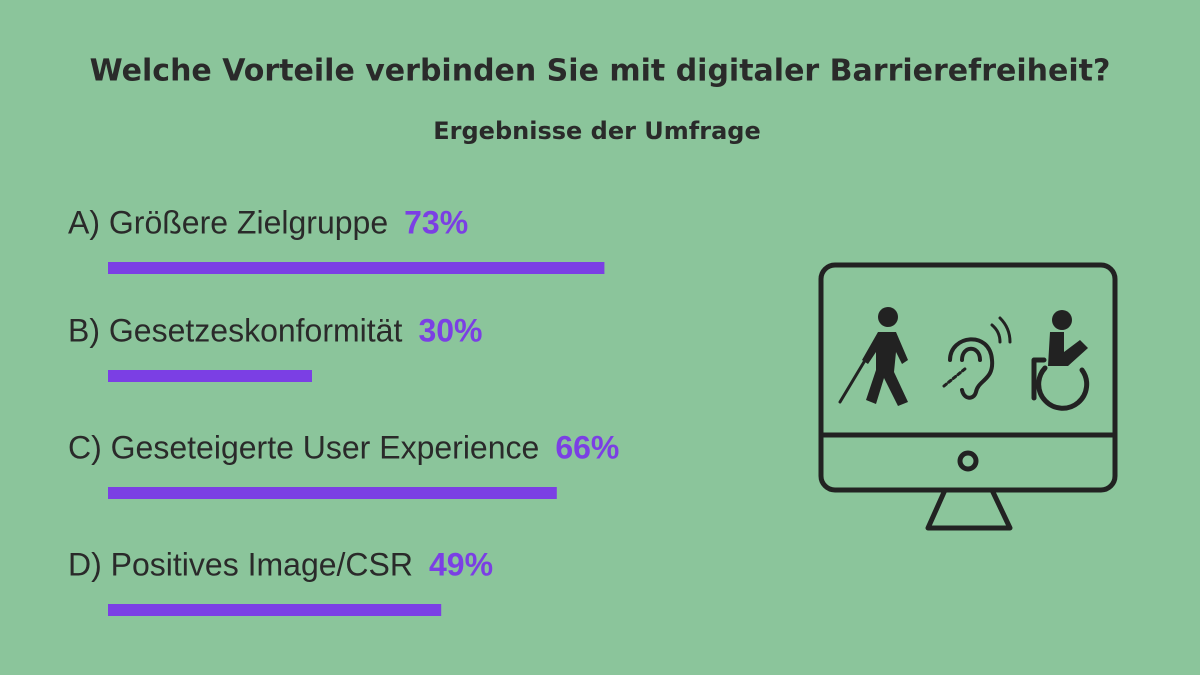 This screenshot has width=1200, height=675. I want to click on category-label: C) Geseteigerte User Experience, so click(303, 447).